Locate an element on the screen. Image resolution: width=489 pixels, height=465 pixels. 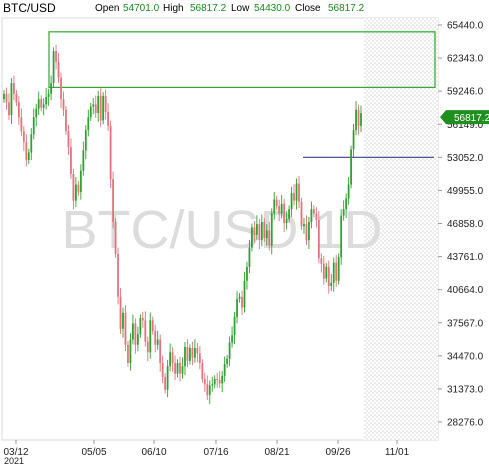
x-tick-label: 05/05 is located at coordinates (93, 452).